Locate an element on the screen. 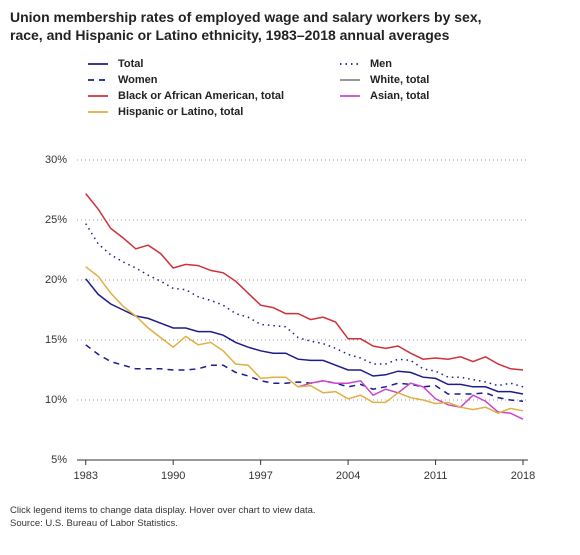 This screenshot has height=555, width=580. source: Source: U.S. Bureau of Labor Statistics. is located at coordinates (94, 523).